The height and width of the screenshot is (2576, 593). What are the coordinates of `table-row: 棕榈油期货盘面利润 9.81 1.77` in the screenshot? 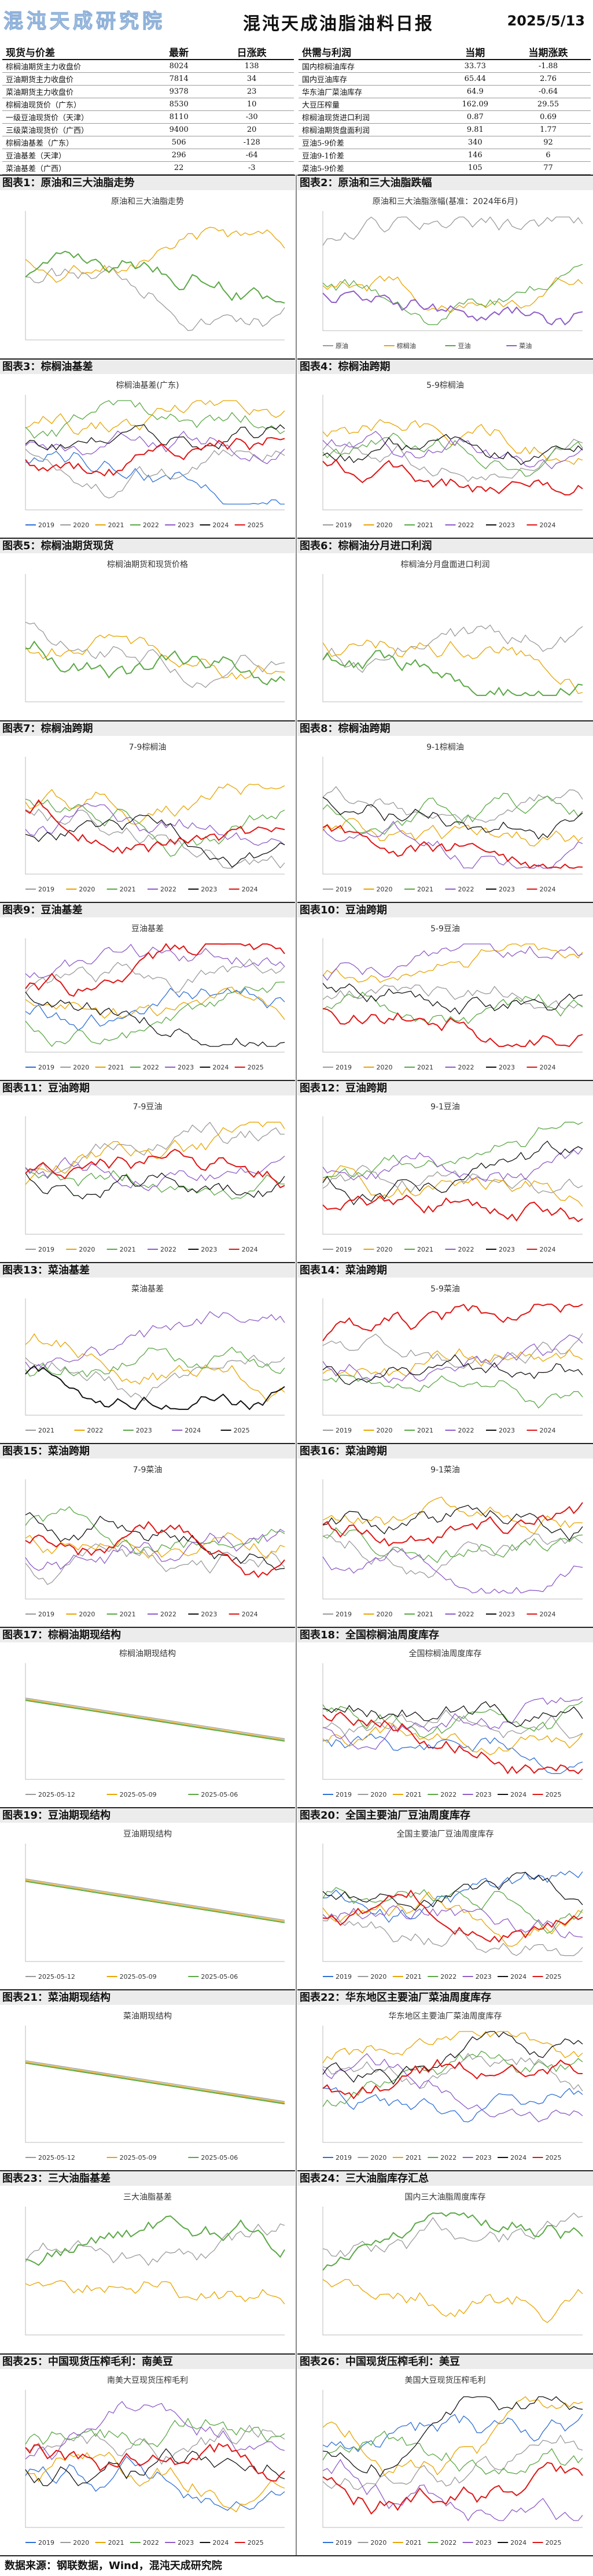 It's located at (445, 129).